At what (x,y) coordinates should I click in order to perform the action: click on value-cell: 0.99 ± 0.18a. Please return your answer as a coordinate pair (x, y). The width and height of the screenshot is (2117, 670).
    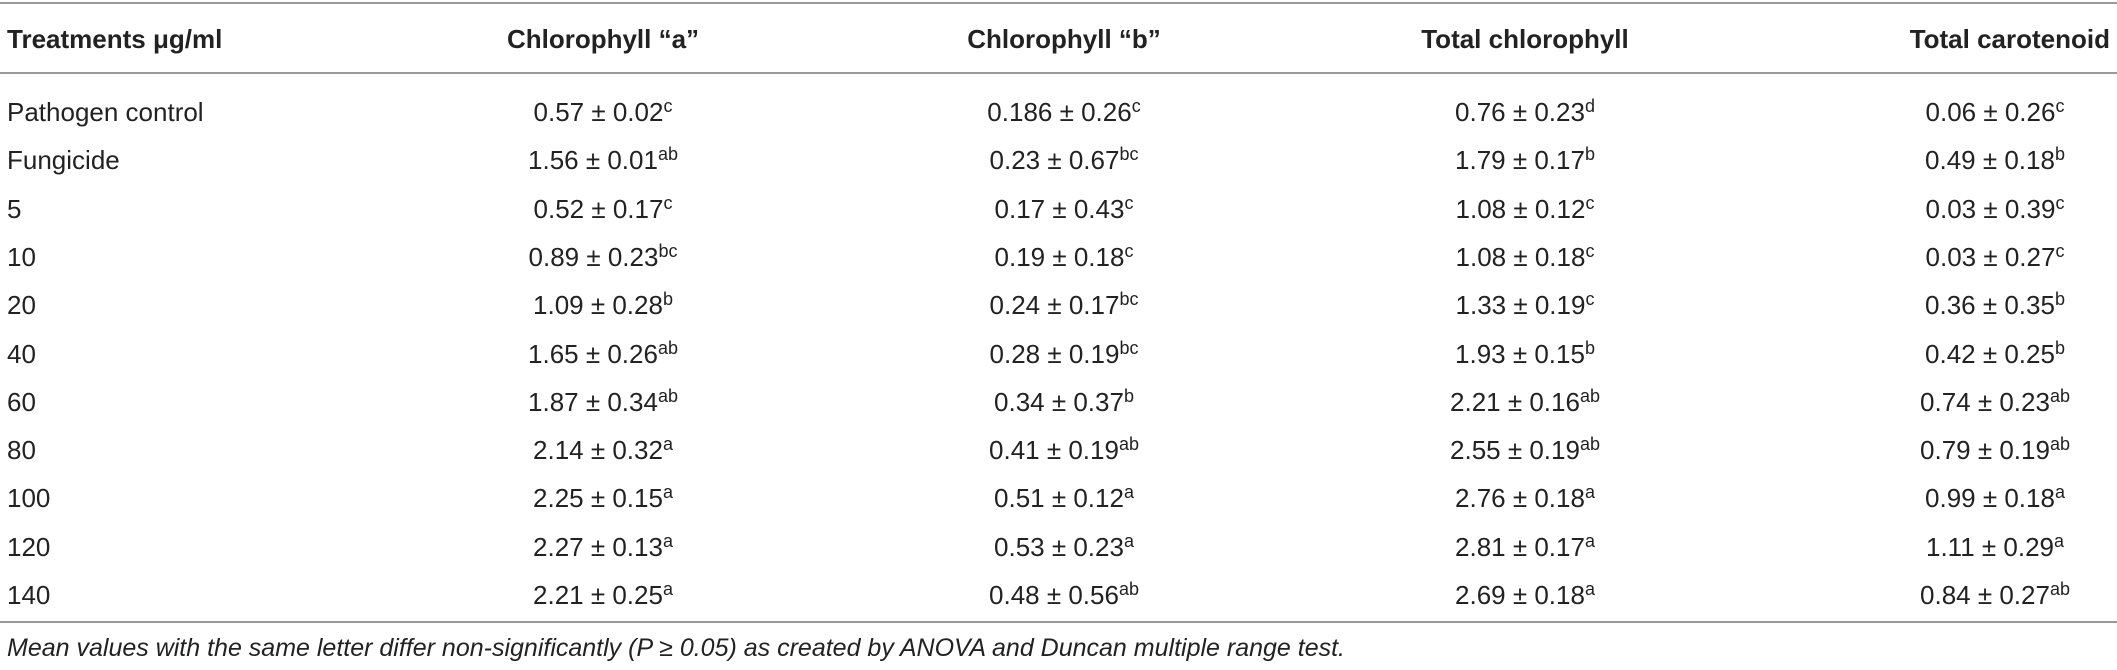
    Looking at the image, I should click on (1995, 498).